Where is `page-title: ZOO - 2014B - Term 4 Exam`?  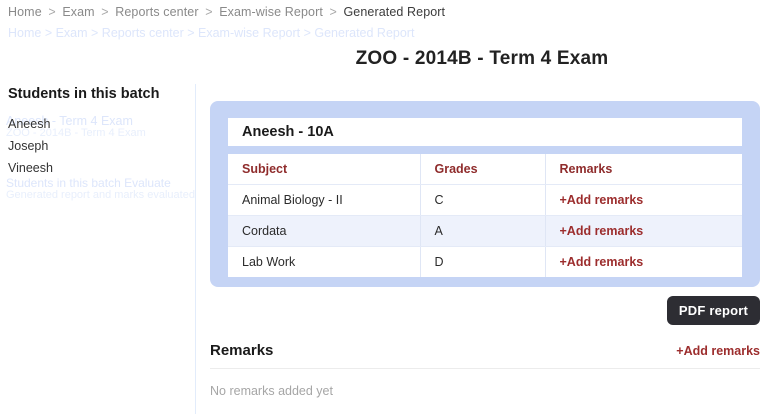 page-title: ZOO - 2014B - Term 4 Exam is located at coordinates (482, 58).